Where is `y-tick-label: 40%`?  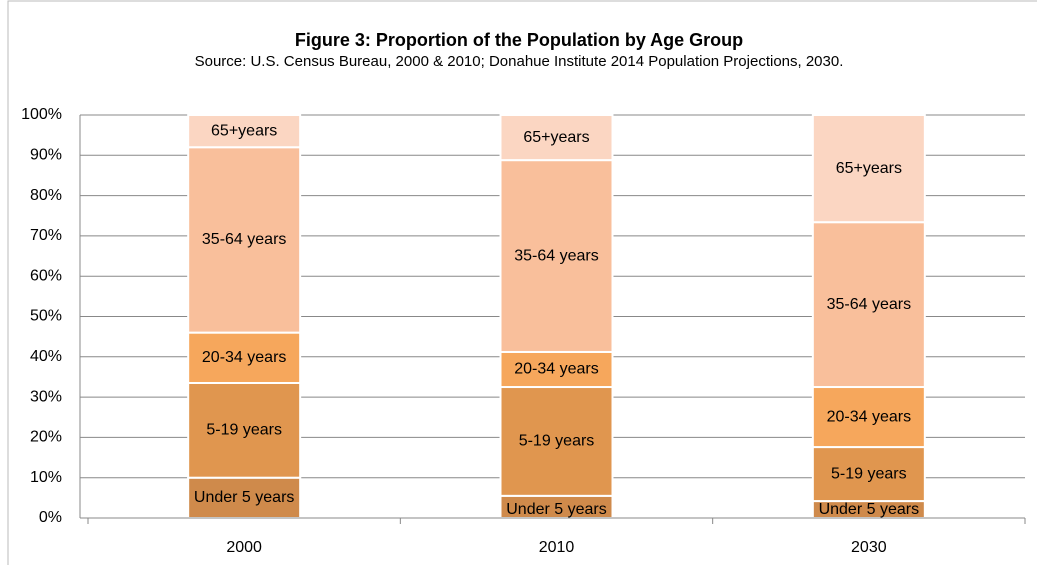
y-tick-label: 40% is located at coordinates (46, 356).